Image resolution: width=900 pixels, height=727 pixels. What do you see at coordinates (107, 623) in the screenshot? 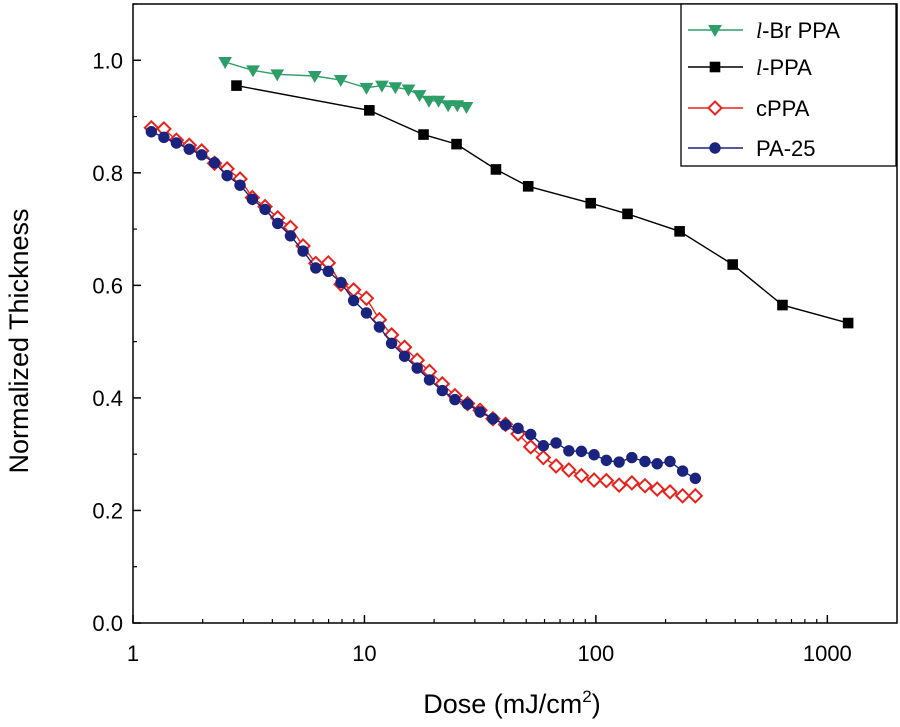
I see `y-tick-label: 0.0` at bounding box center [107, 623].